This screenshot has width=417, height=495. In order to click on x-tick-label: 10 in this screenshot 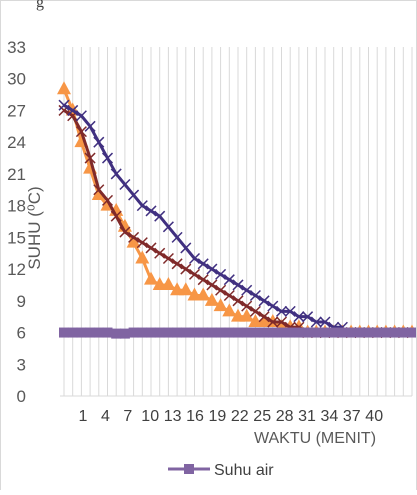, I will do `click(150, 416)`.